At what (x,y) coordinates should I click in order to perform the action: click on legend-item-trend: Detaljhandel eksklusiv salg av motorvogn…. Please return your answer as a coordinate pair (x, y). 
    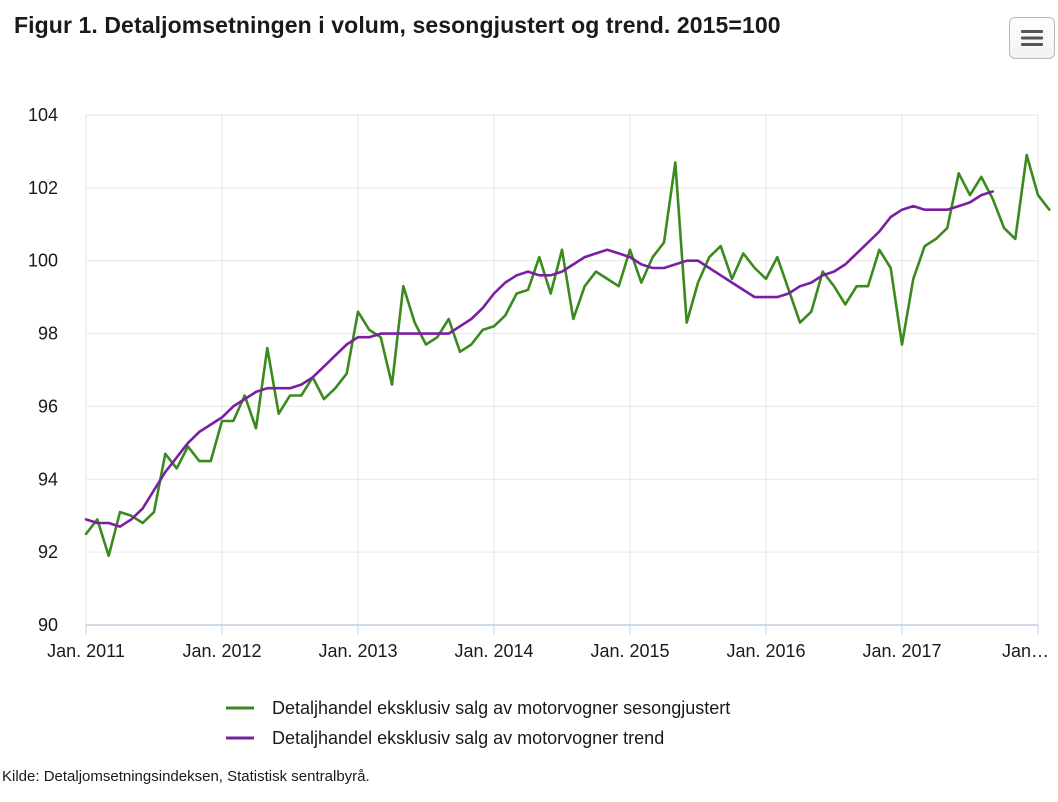
    Looking at the image, I should click on (445, 738).